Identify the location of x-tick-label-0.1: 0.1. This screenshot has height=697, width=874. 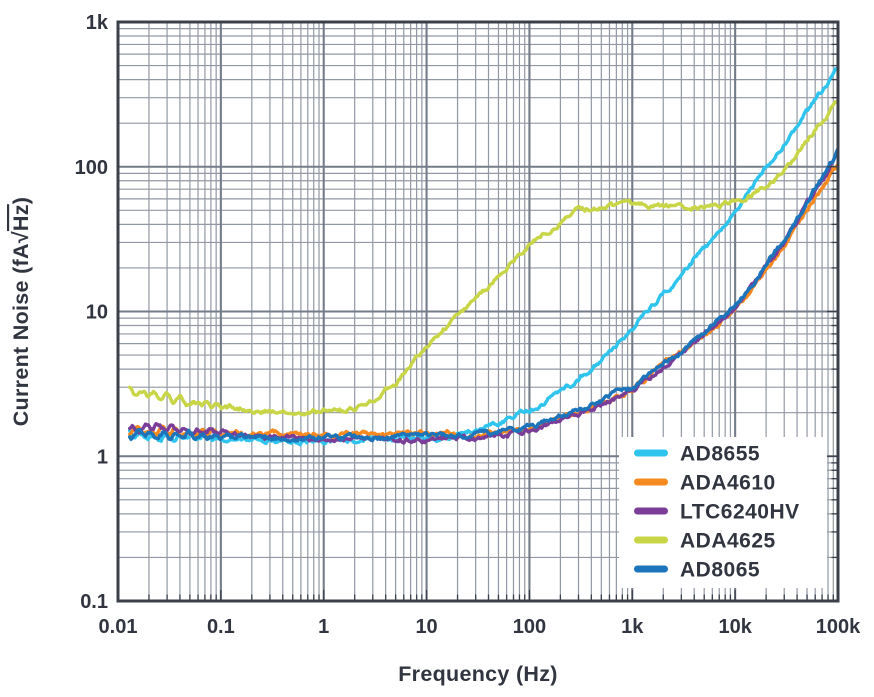
(221, 627).